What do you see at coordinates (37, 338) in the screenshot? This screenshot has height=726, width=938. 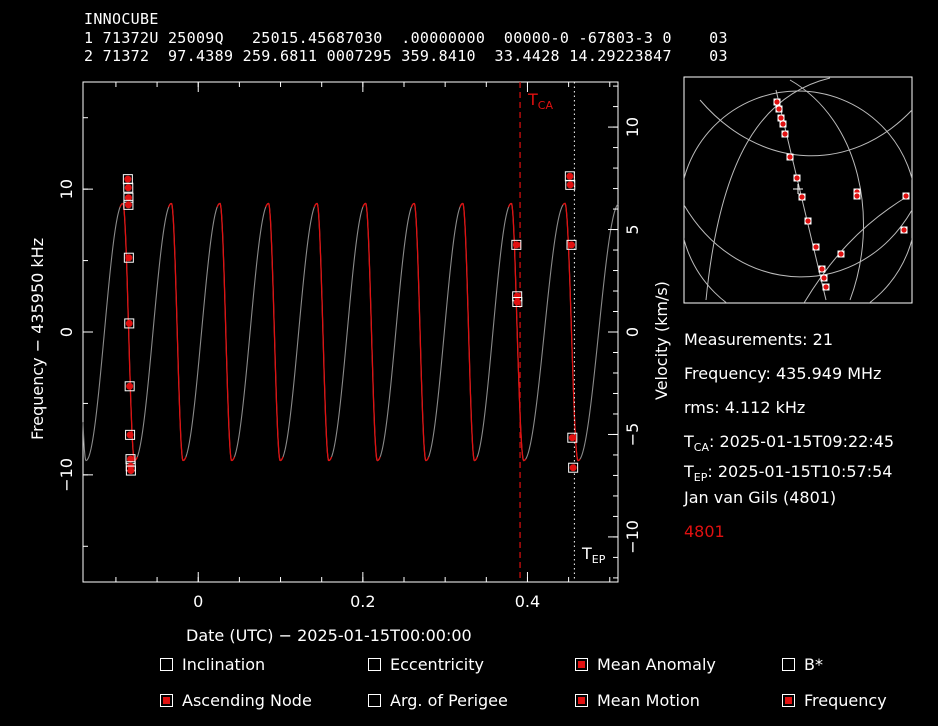 I see `y-axis-label-frequency: Frequency − 435950 kHz` at bounding box center [37, 338].